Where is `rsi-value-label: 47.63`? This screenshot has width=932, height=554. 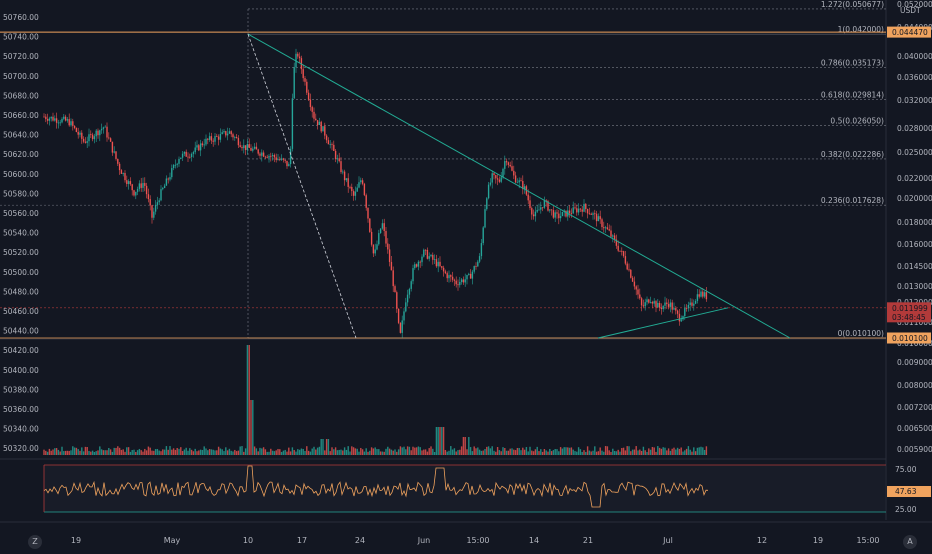
rsi-value-label: 47.63 is located at coordinates (906, 491).